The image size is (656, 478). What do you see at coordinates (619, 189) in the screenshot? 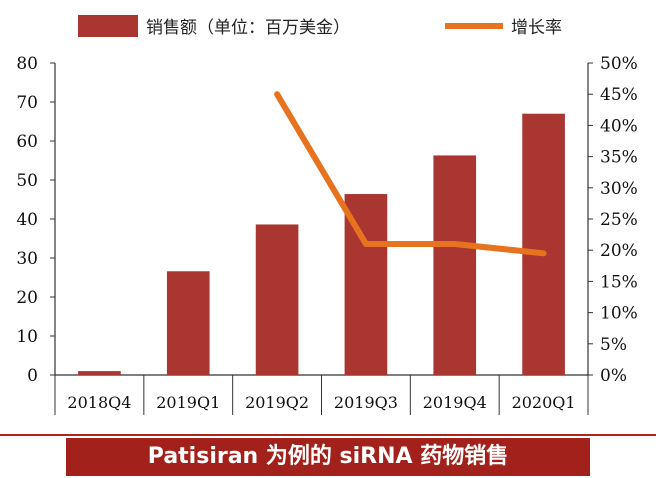
I see `right-tick-label: 30%` at bounding box center [619, 189].